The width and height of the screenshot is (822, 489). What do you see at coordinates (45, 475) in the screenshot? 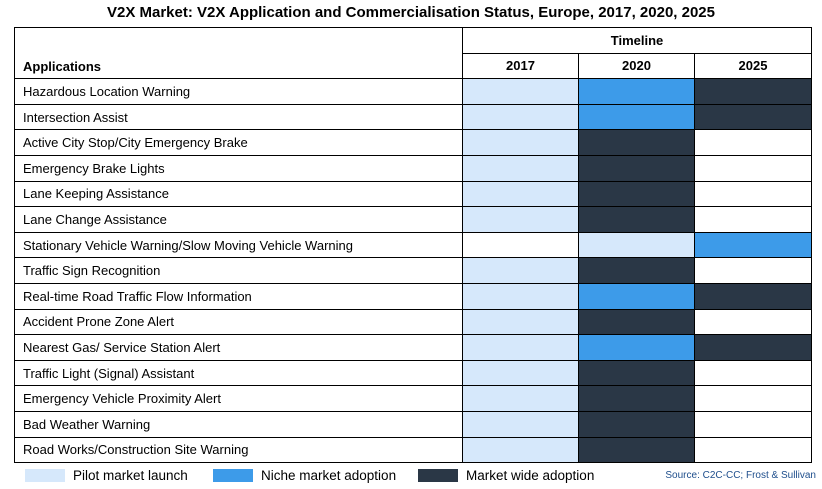
I see `legend-swatch-pilot` at bounding box center [45, 475].